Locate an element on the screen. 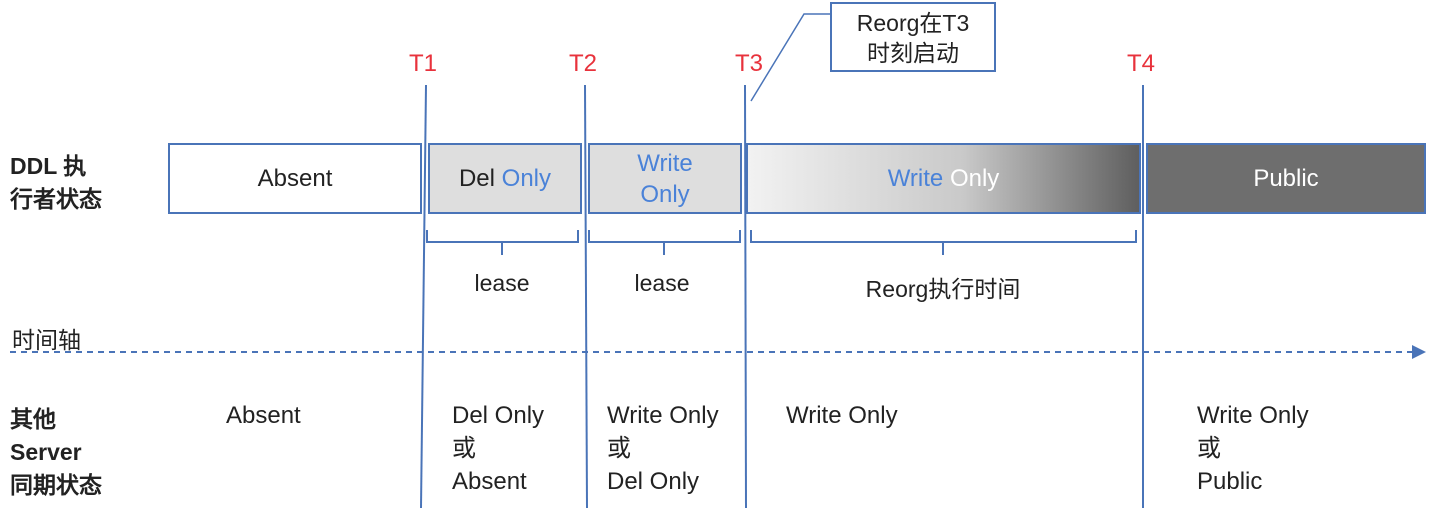  ddl-row-label-line-2: 行者状态 is located at coordinates (56, 199).